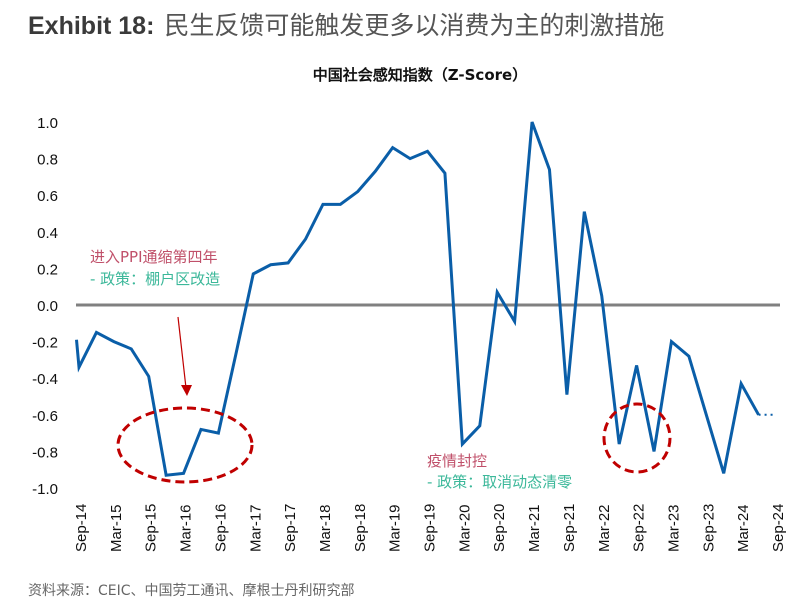  I want to click on x-tick-label: Sep-14, so click(81, 528).